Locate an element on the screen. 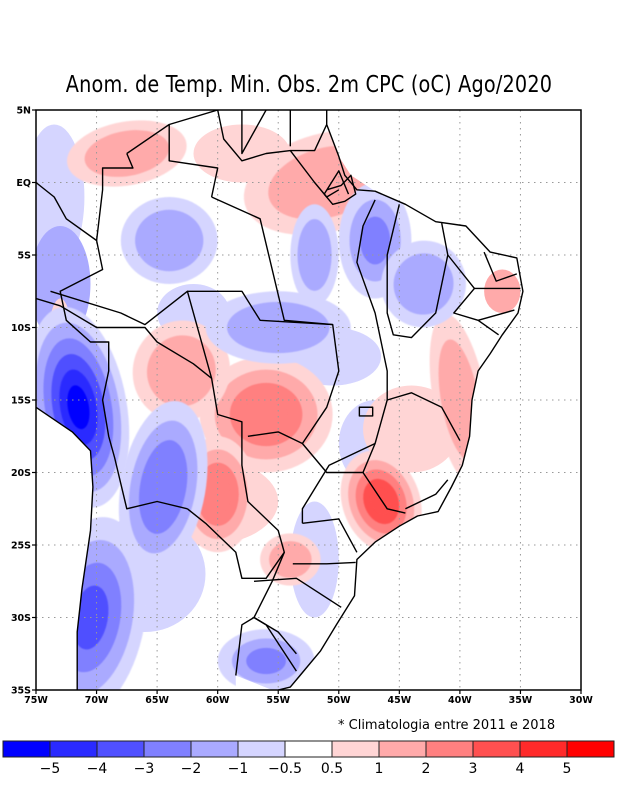 This screenshot has width=618, height=800. state-border-goias-minas is located at coordinates (338, 483).